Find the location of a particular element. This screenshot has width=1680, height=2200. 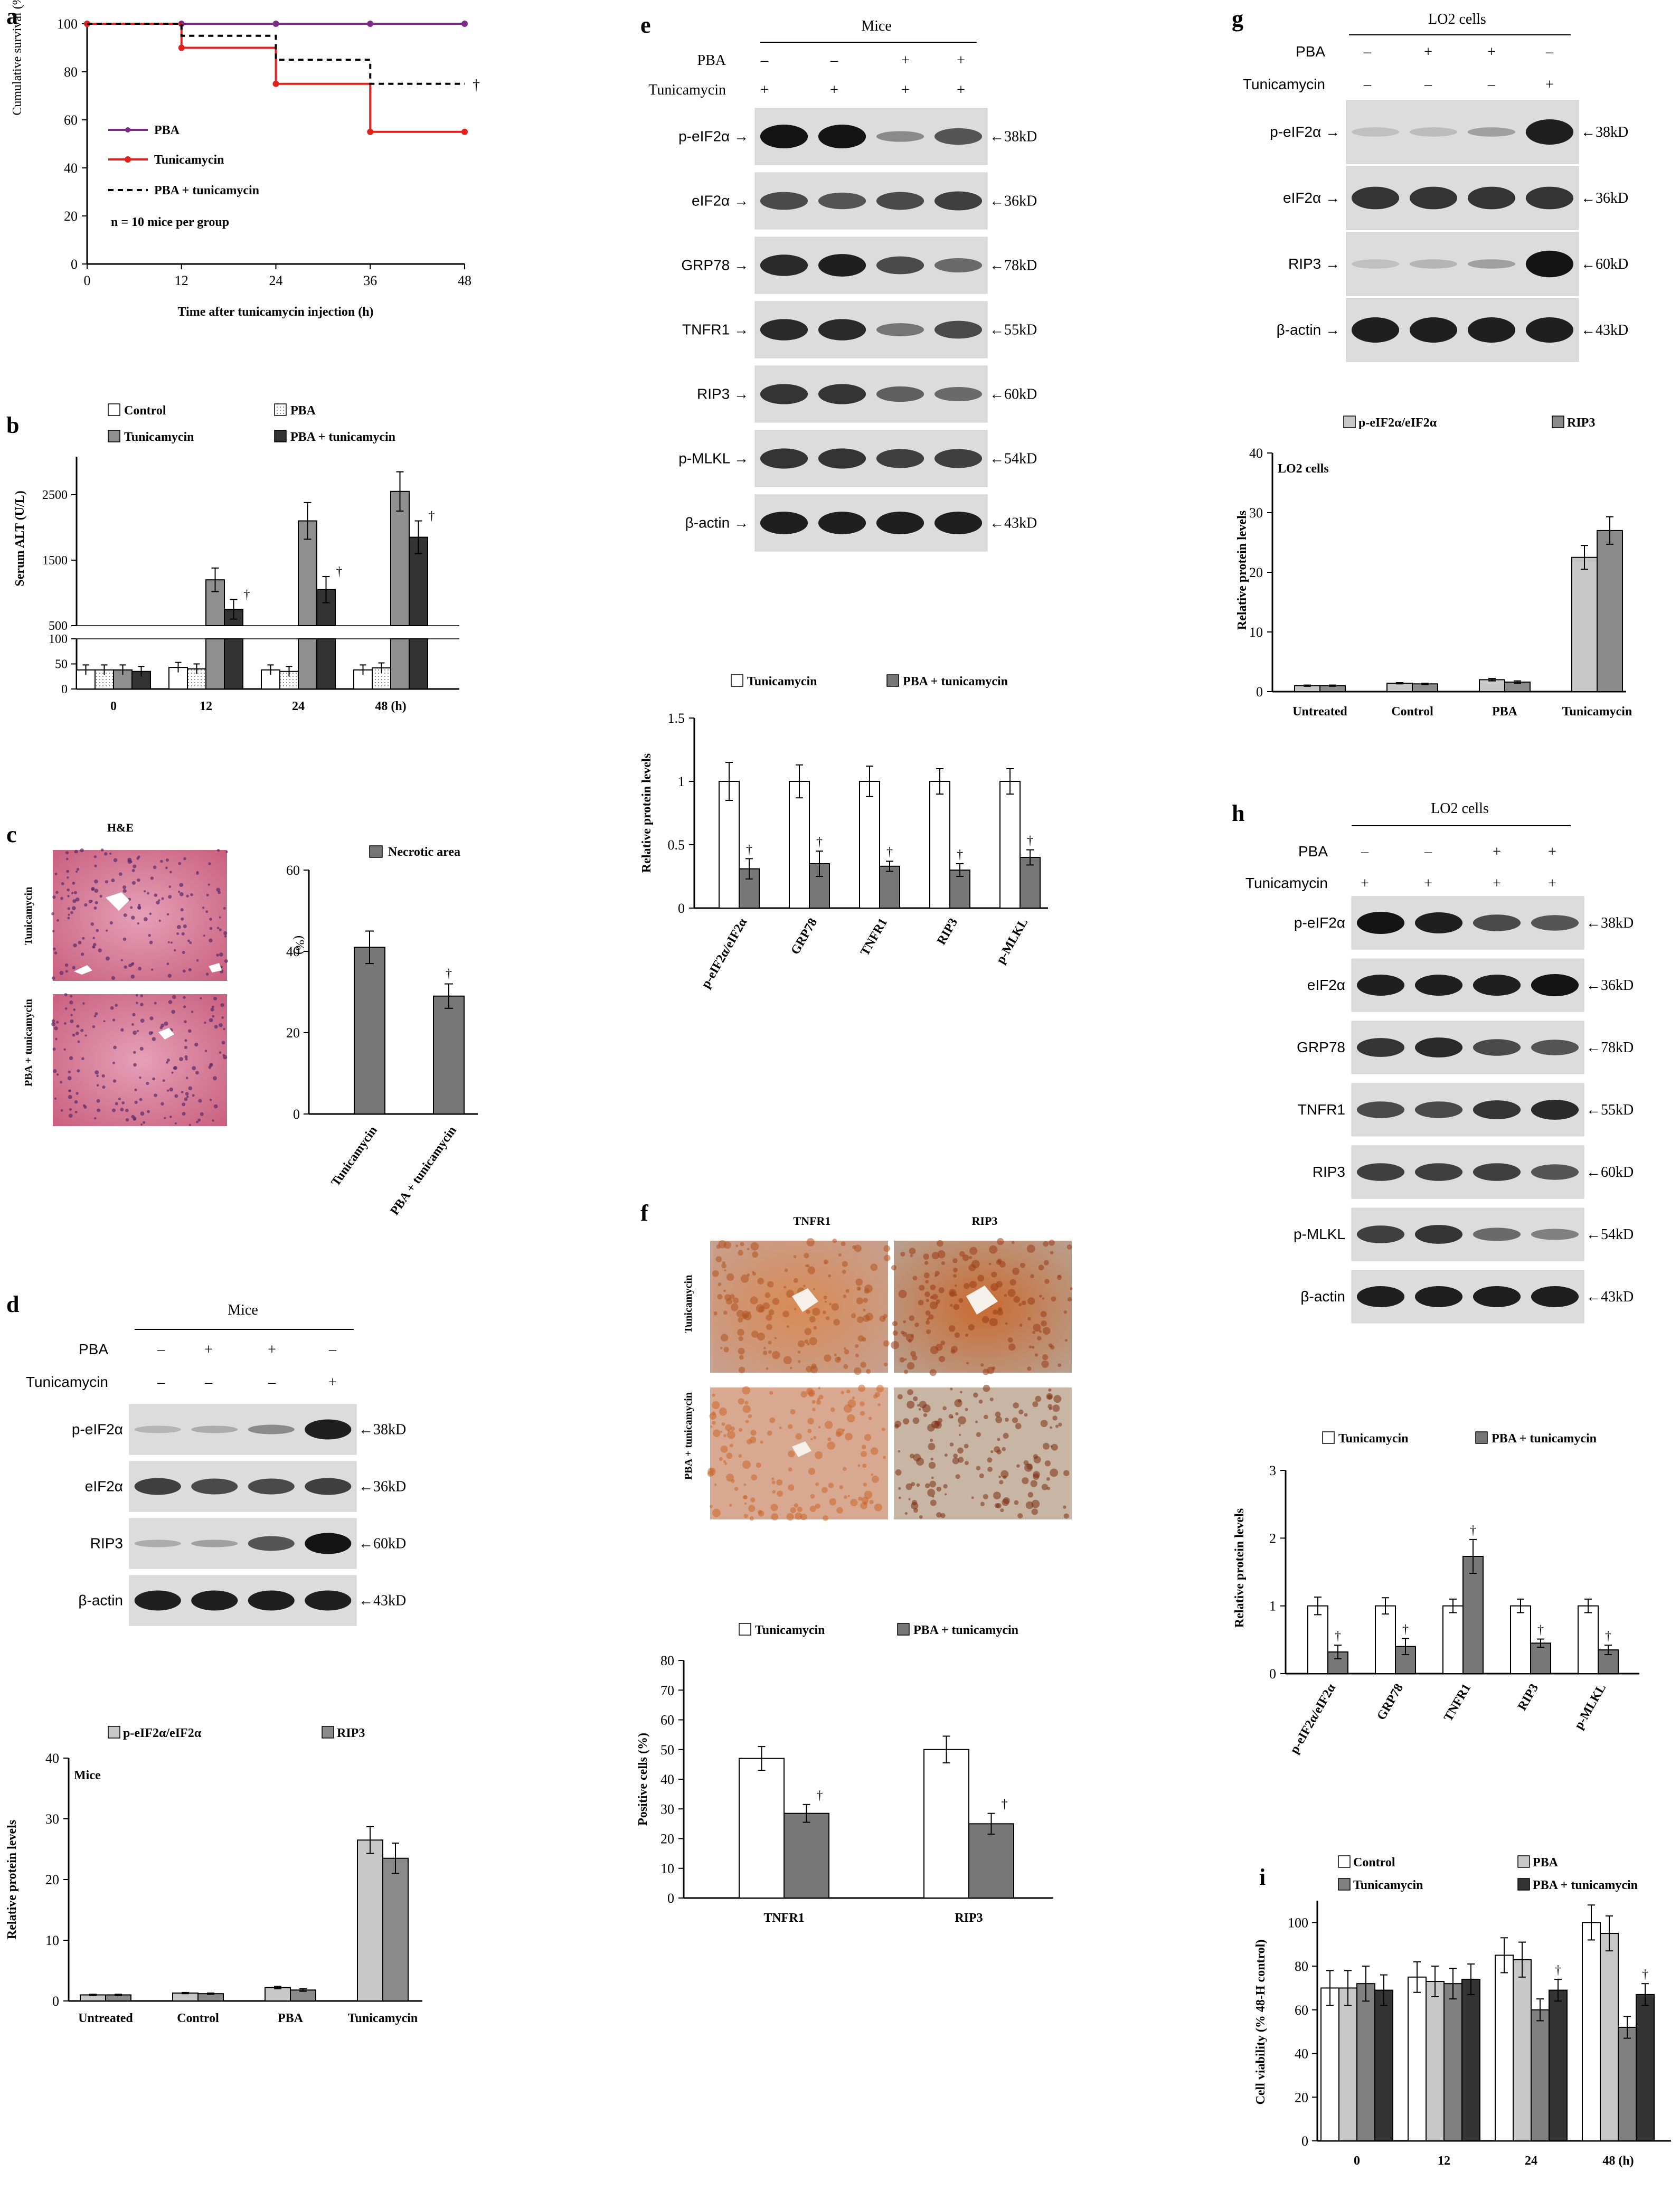

f-ylabel: Positive cells (%) is located at coordinates (643, 1779).